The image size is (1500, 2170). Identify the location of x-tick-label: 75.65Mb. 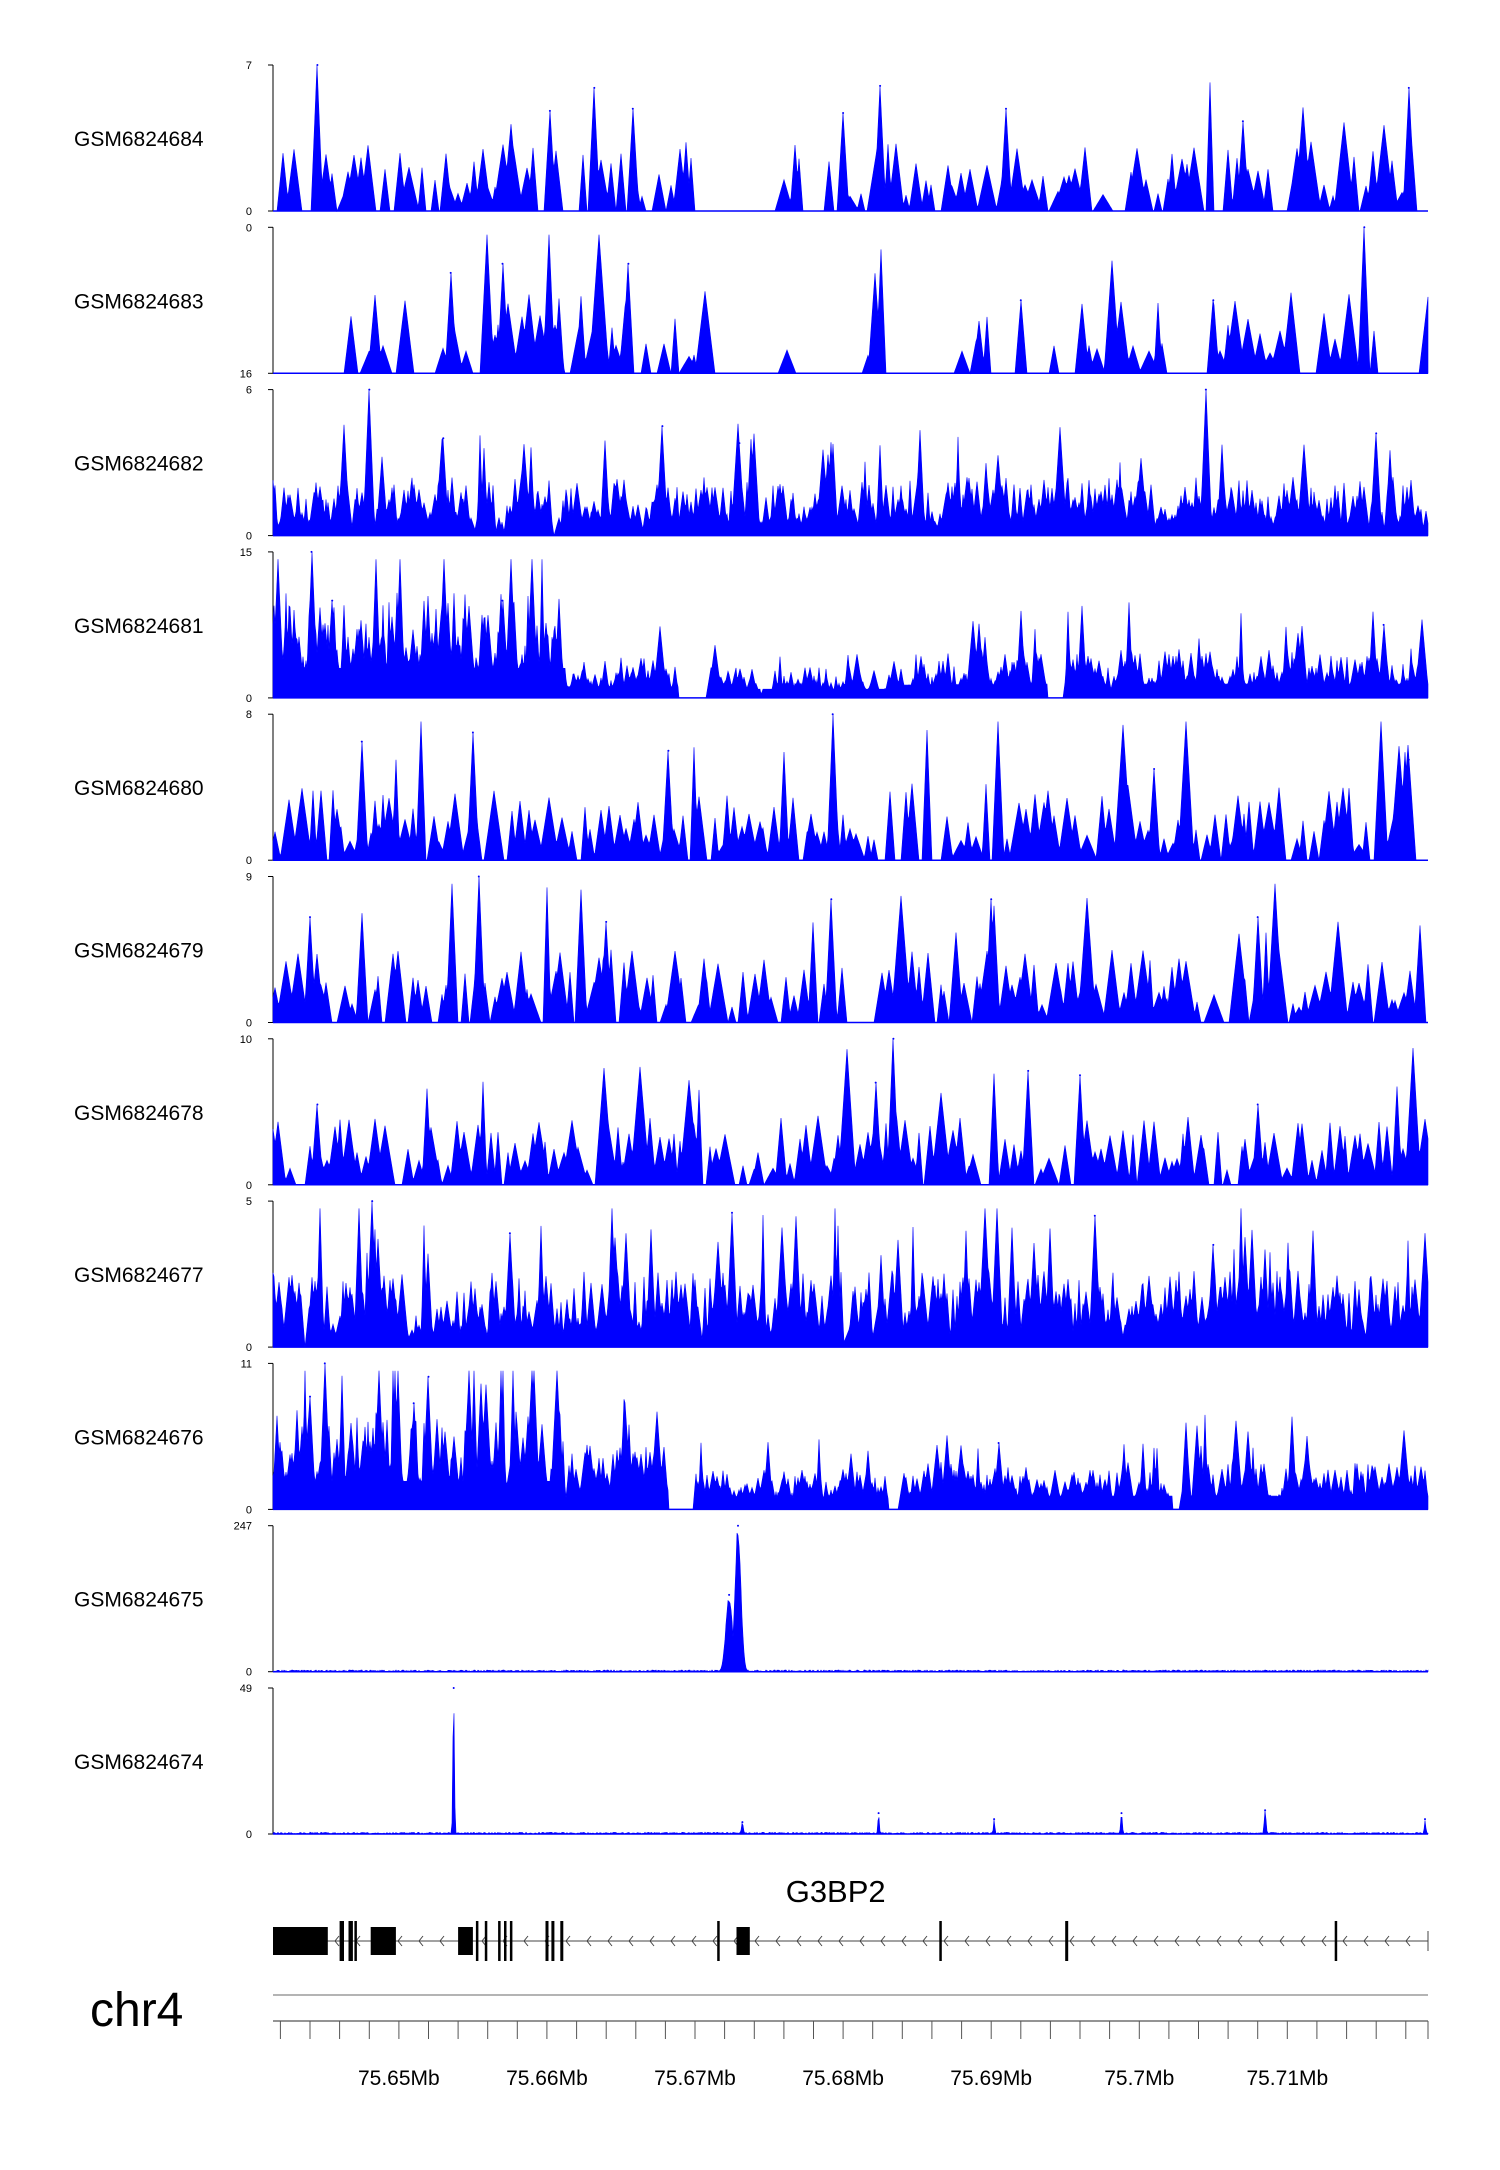
(399, 2078).